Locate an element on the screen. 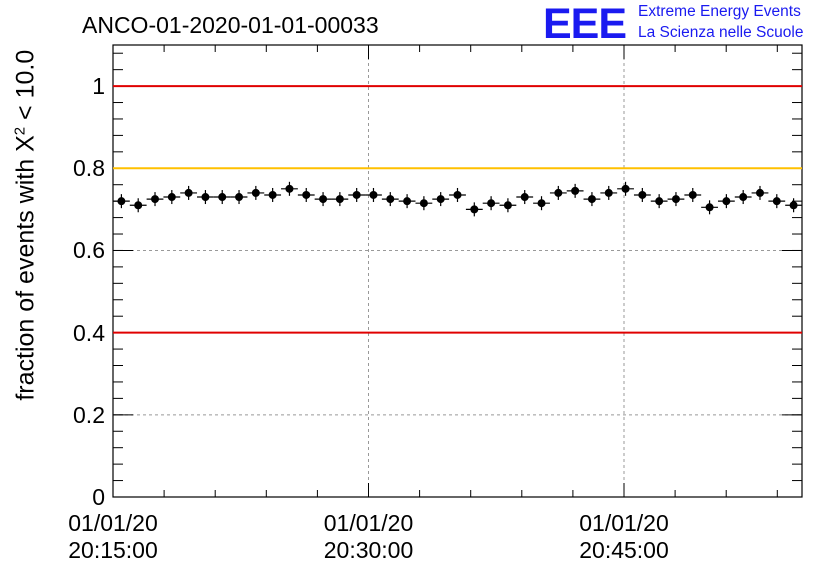 This screenshot has height=572, width=836. x-tick-label: 01/01/20 20:15:00 is located at coordinates (113, 537).